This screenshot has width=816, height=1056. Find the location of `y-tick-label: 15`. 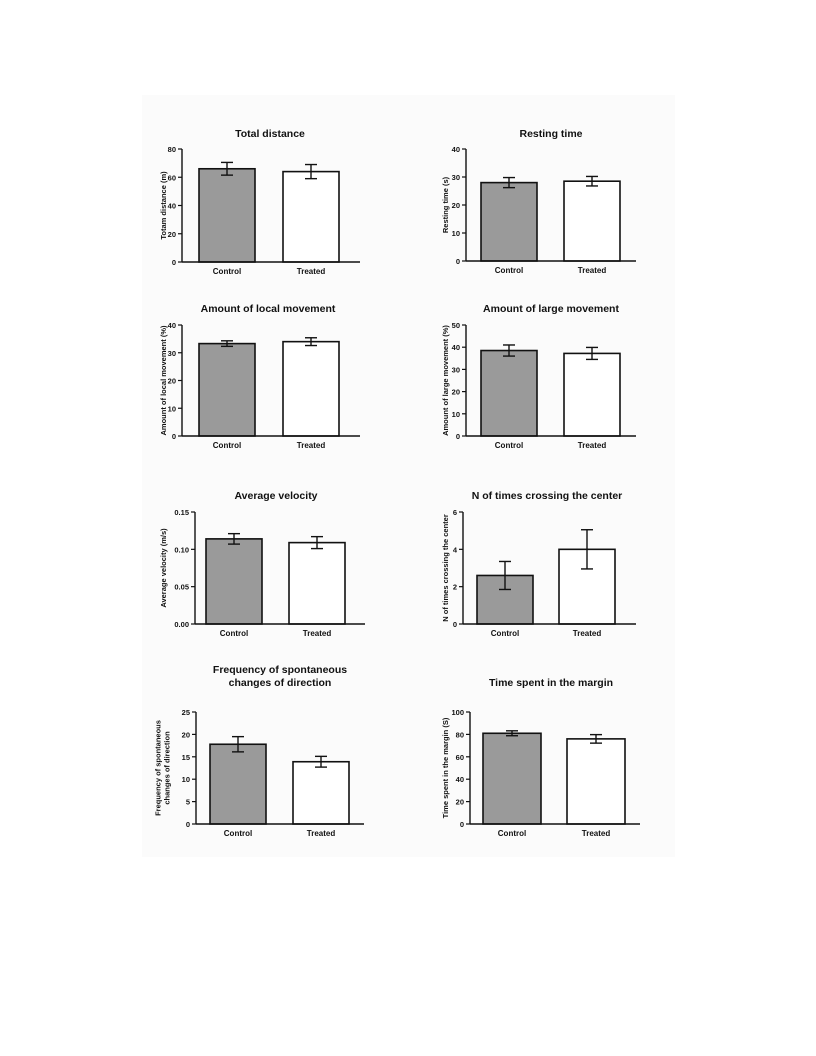

y-tick-label: 15 is located at coordinates (186, 757).